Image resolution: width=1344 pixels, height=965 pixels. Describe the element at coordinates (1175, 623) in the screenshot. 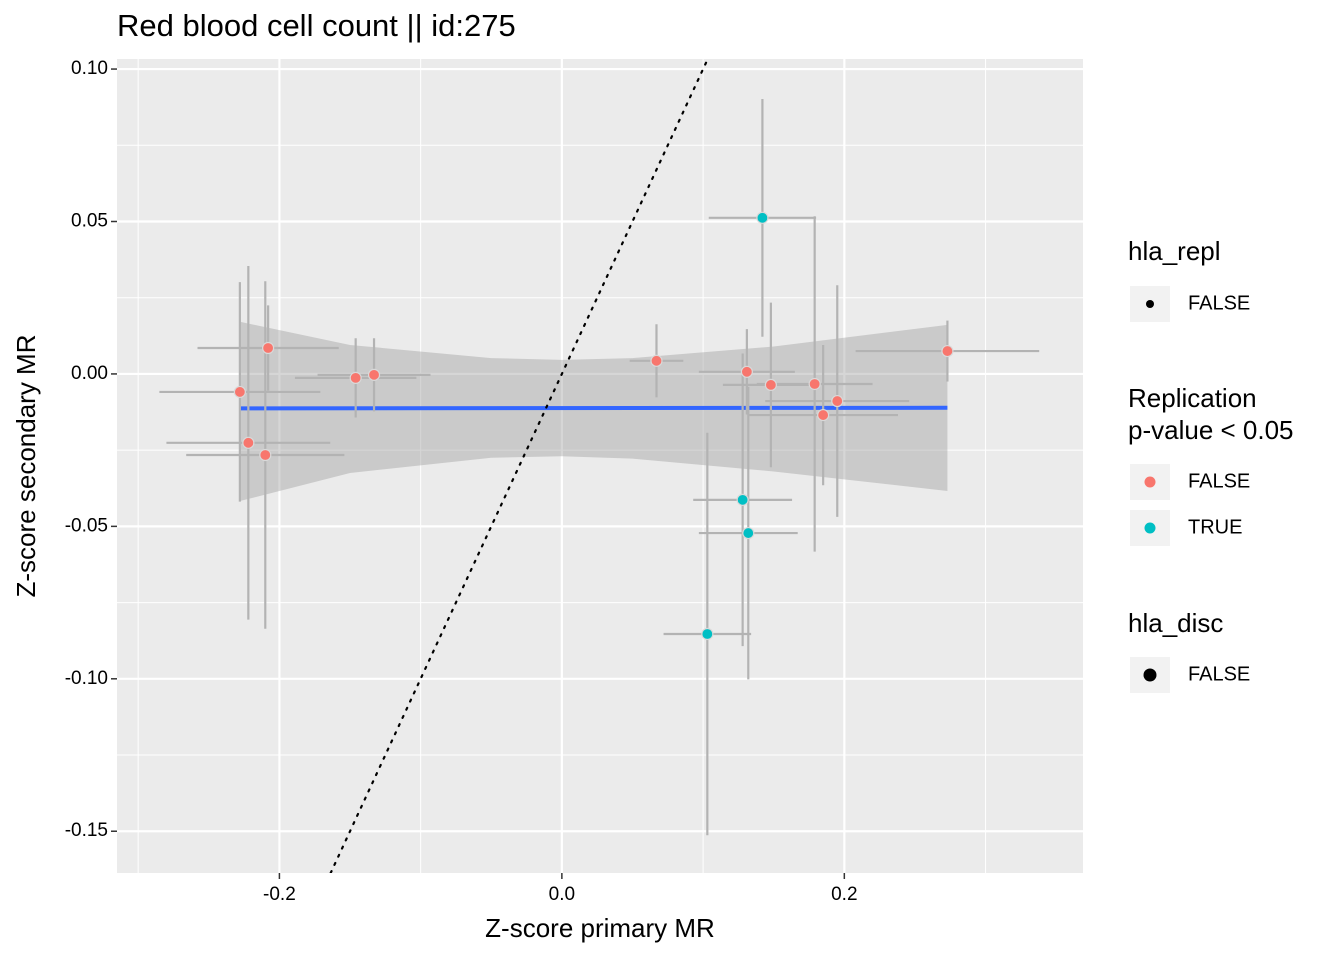

I see `legend-title: hla_disc` at that location.